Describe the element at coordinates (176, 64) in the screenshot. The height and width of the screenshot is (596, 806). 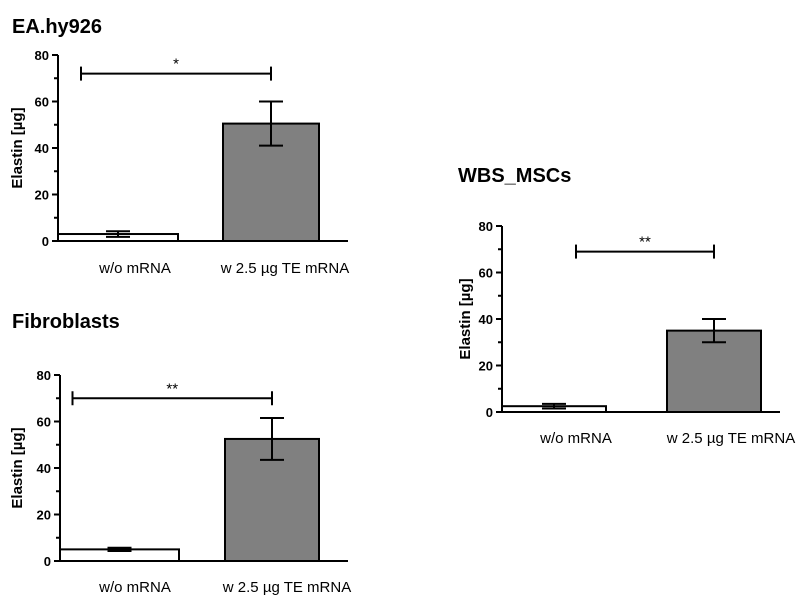
I see `significance-label: *` at that location.